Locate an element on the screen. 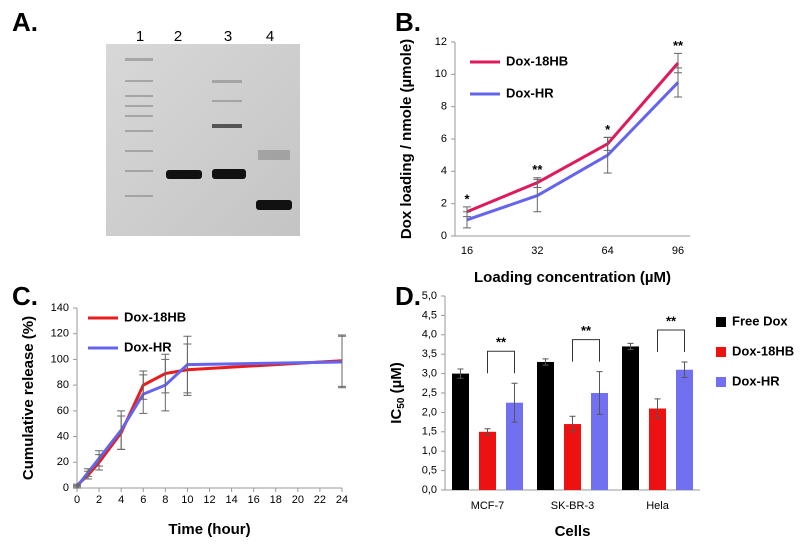  y-axis-label-part: 50 is located at coordinates (401, 403).